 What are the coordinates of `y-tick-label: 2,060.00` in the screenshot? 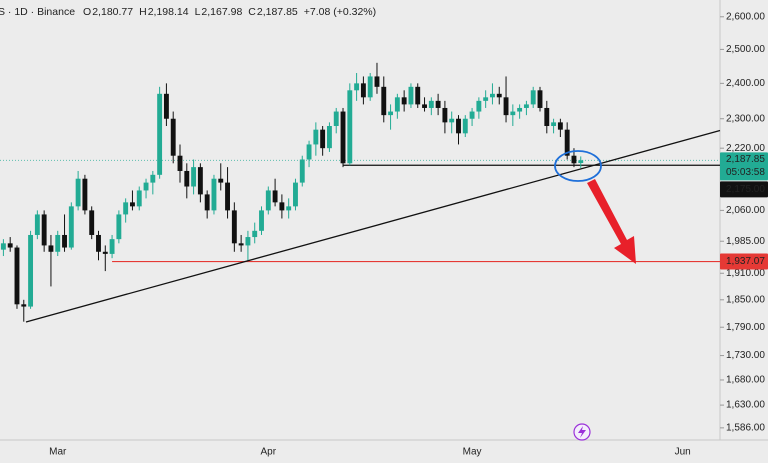 It's located at (745, 210).